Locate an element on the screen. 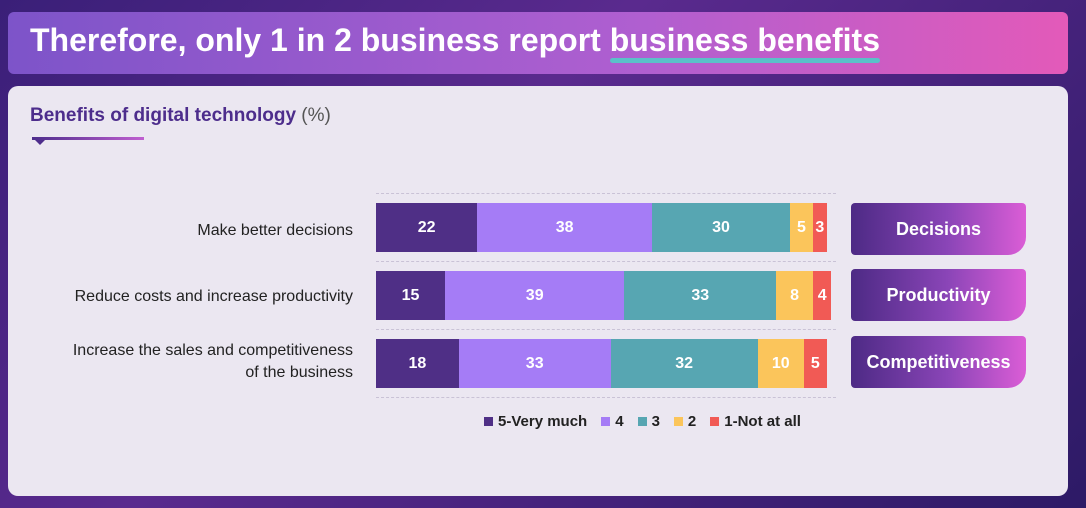 The width and height of the screenshot is (1086, 508). chart-title-unit: (%) is located at coordinates (316, 115).